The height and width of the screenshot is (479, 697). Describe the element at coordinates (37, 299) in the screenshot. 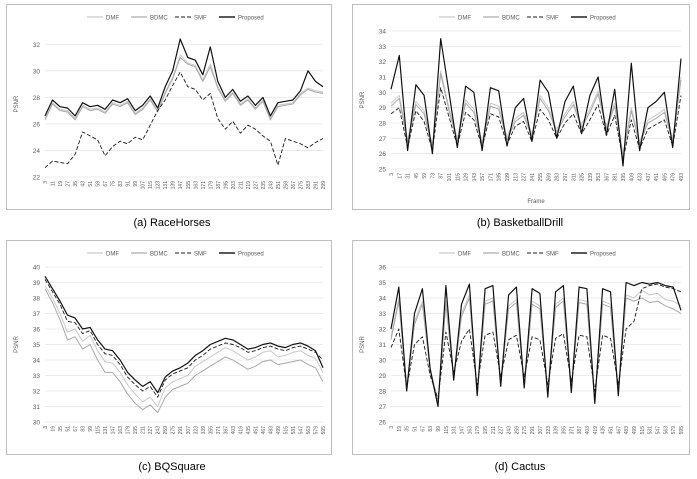

I see `y-tick-label: 38` at that location.